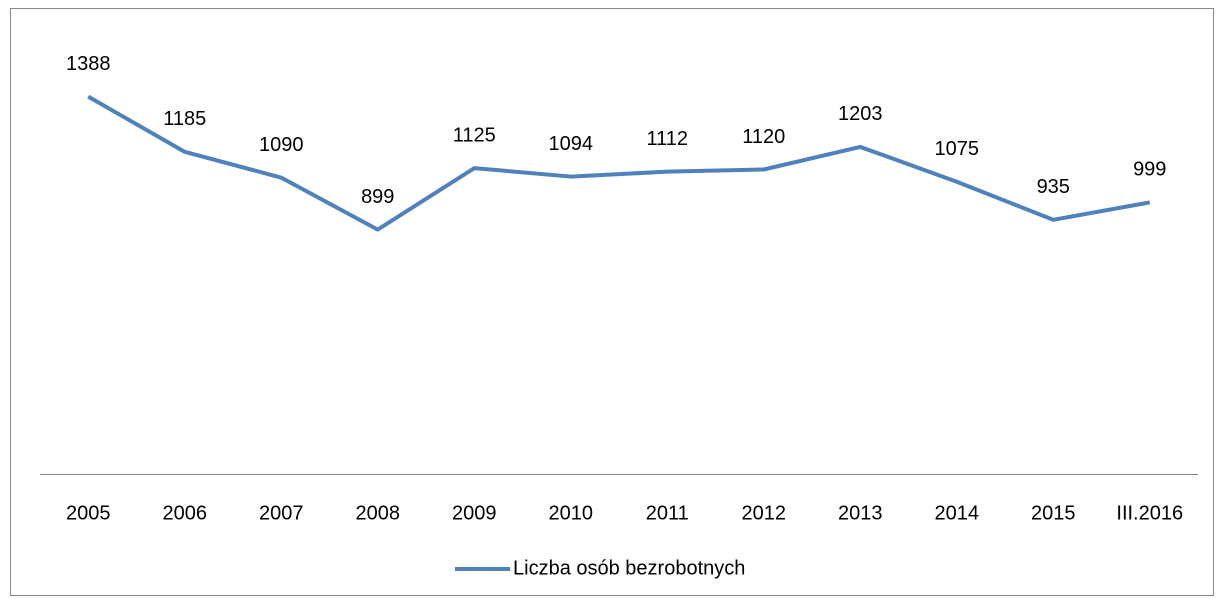  I want to click on data-label: 999, so click(1149, 170).